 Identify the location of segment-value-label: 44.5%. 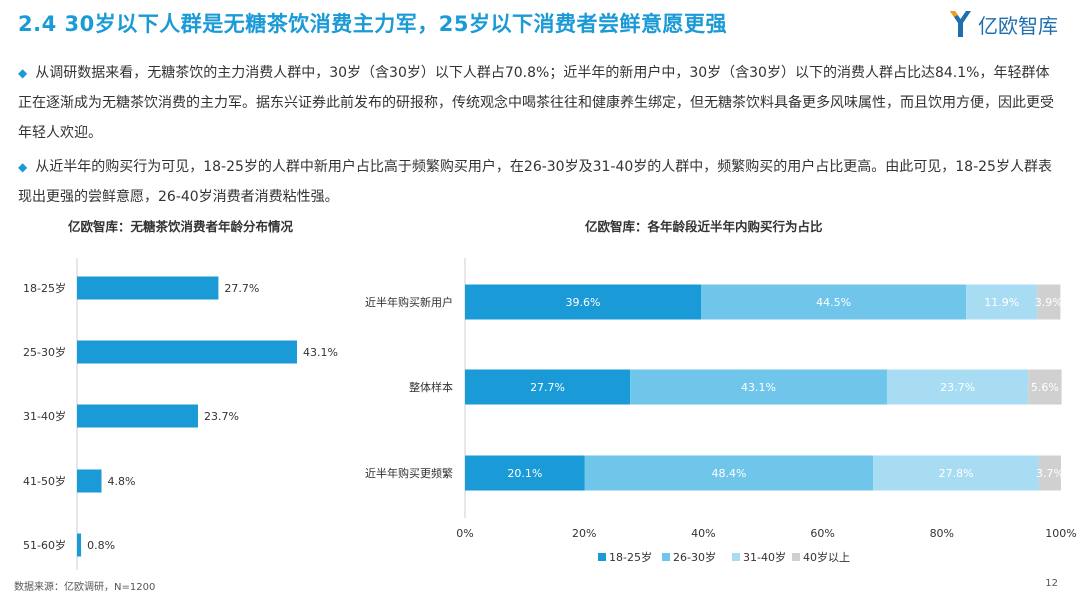
(833, 302).